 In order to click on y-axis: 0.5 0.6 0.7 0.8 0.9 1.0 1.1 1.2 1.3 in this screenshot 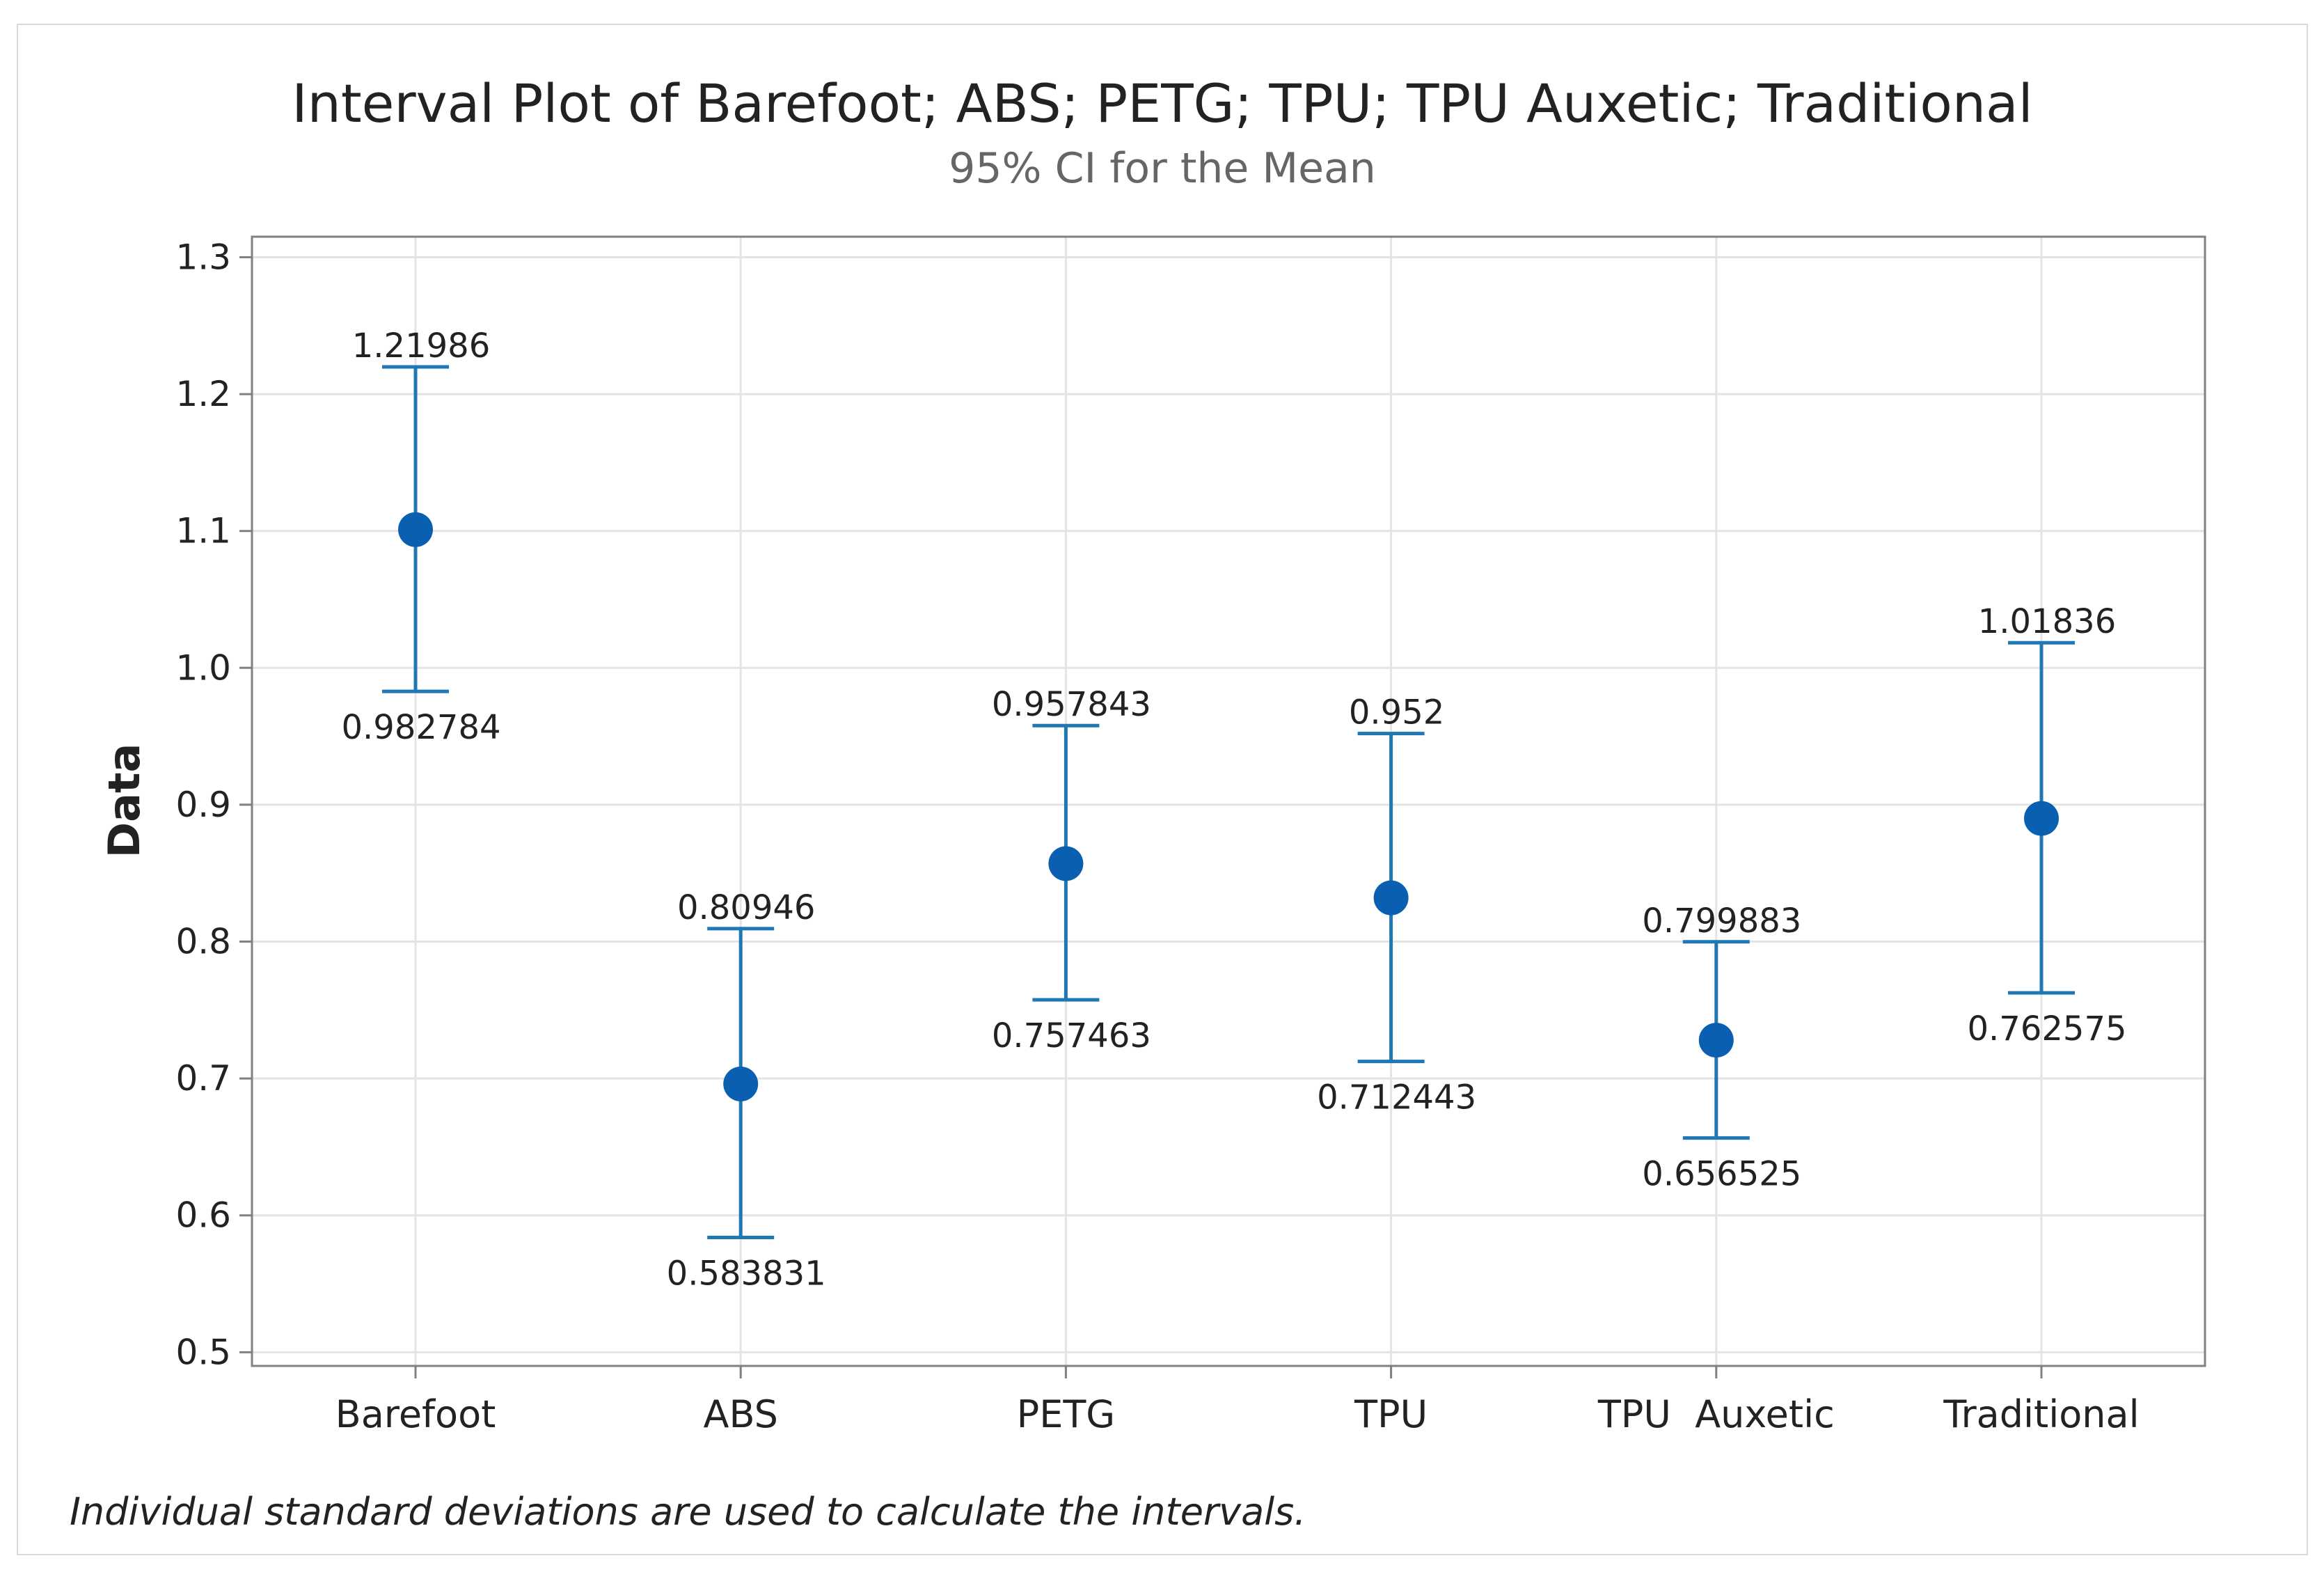, I will do `click(213, 804)`.